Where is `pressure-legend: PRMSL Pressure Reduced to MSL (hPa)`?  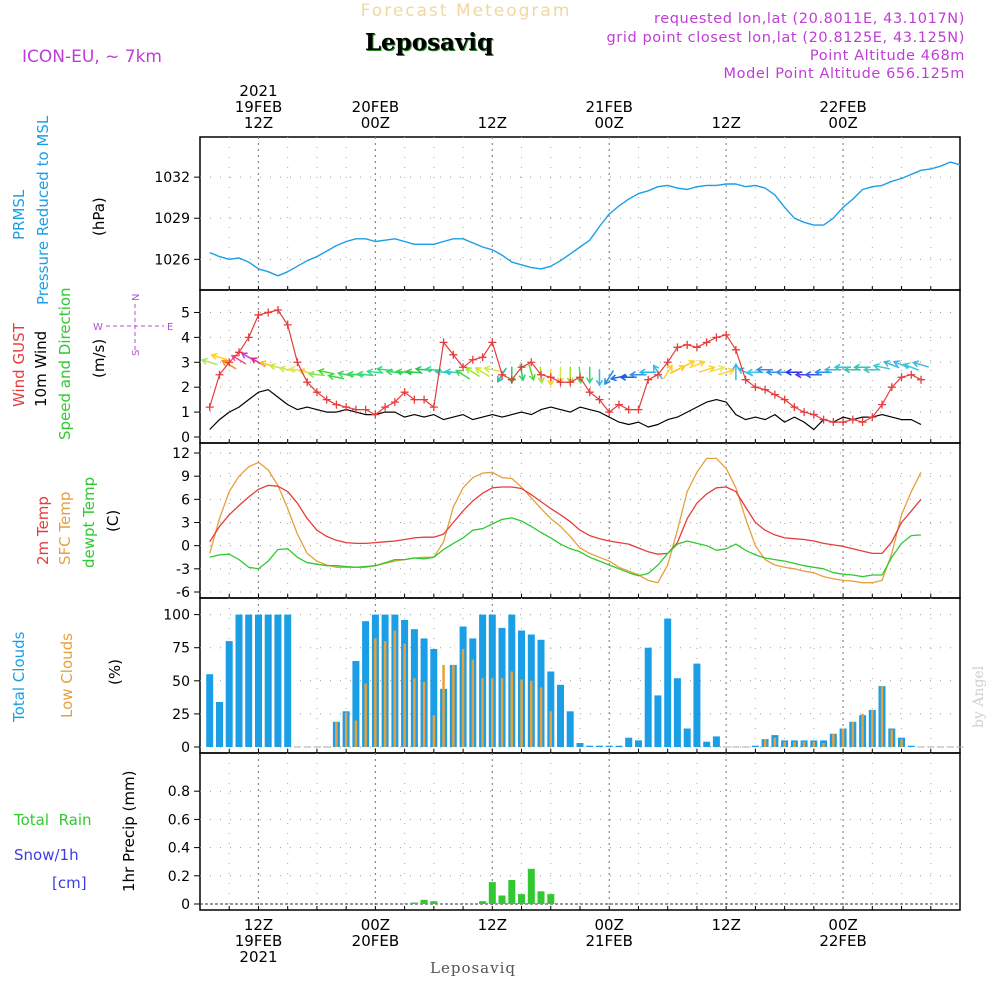 pressure-legend: PRMSL Pressure Reduced to MSL (hPa) is located at coordinates (59, 210).